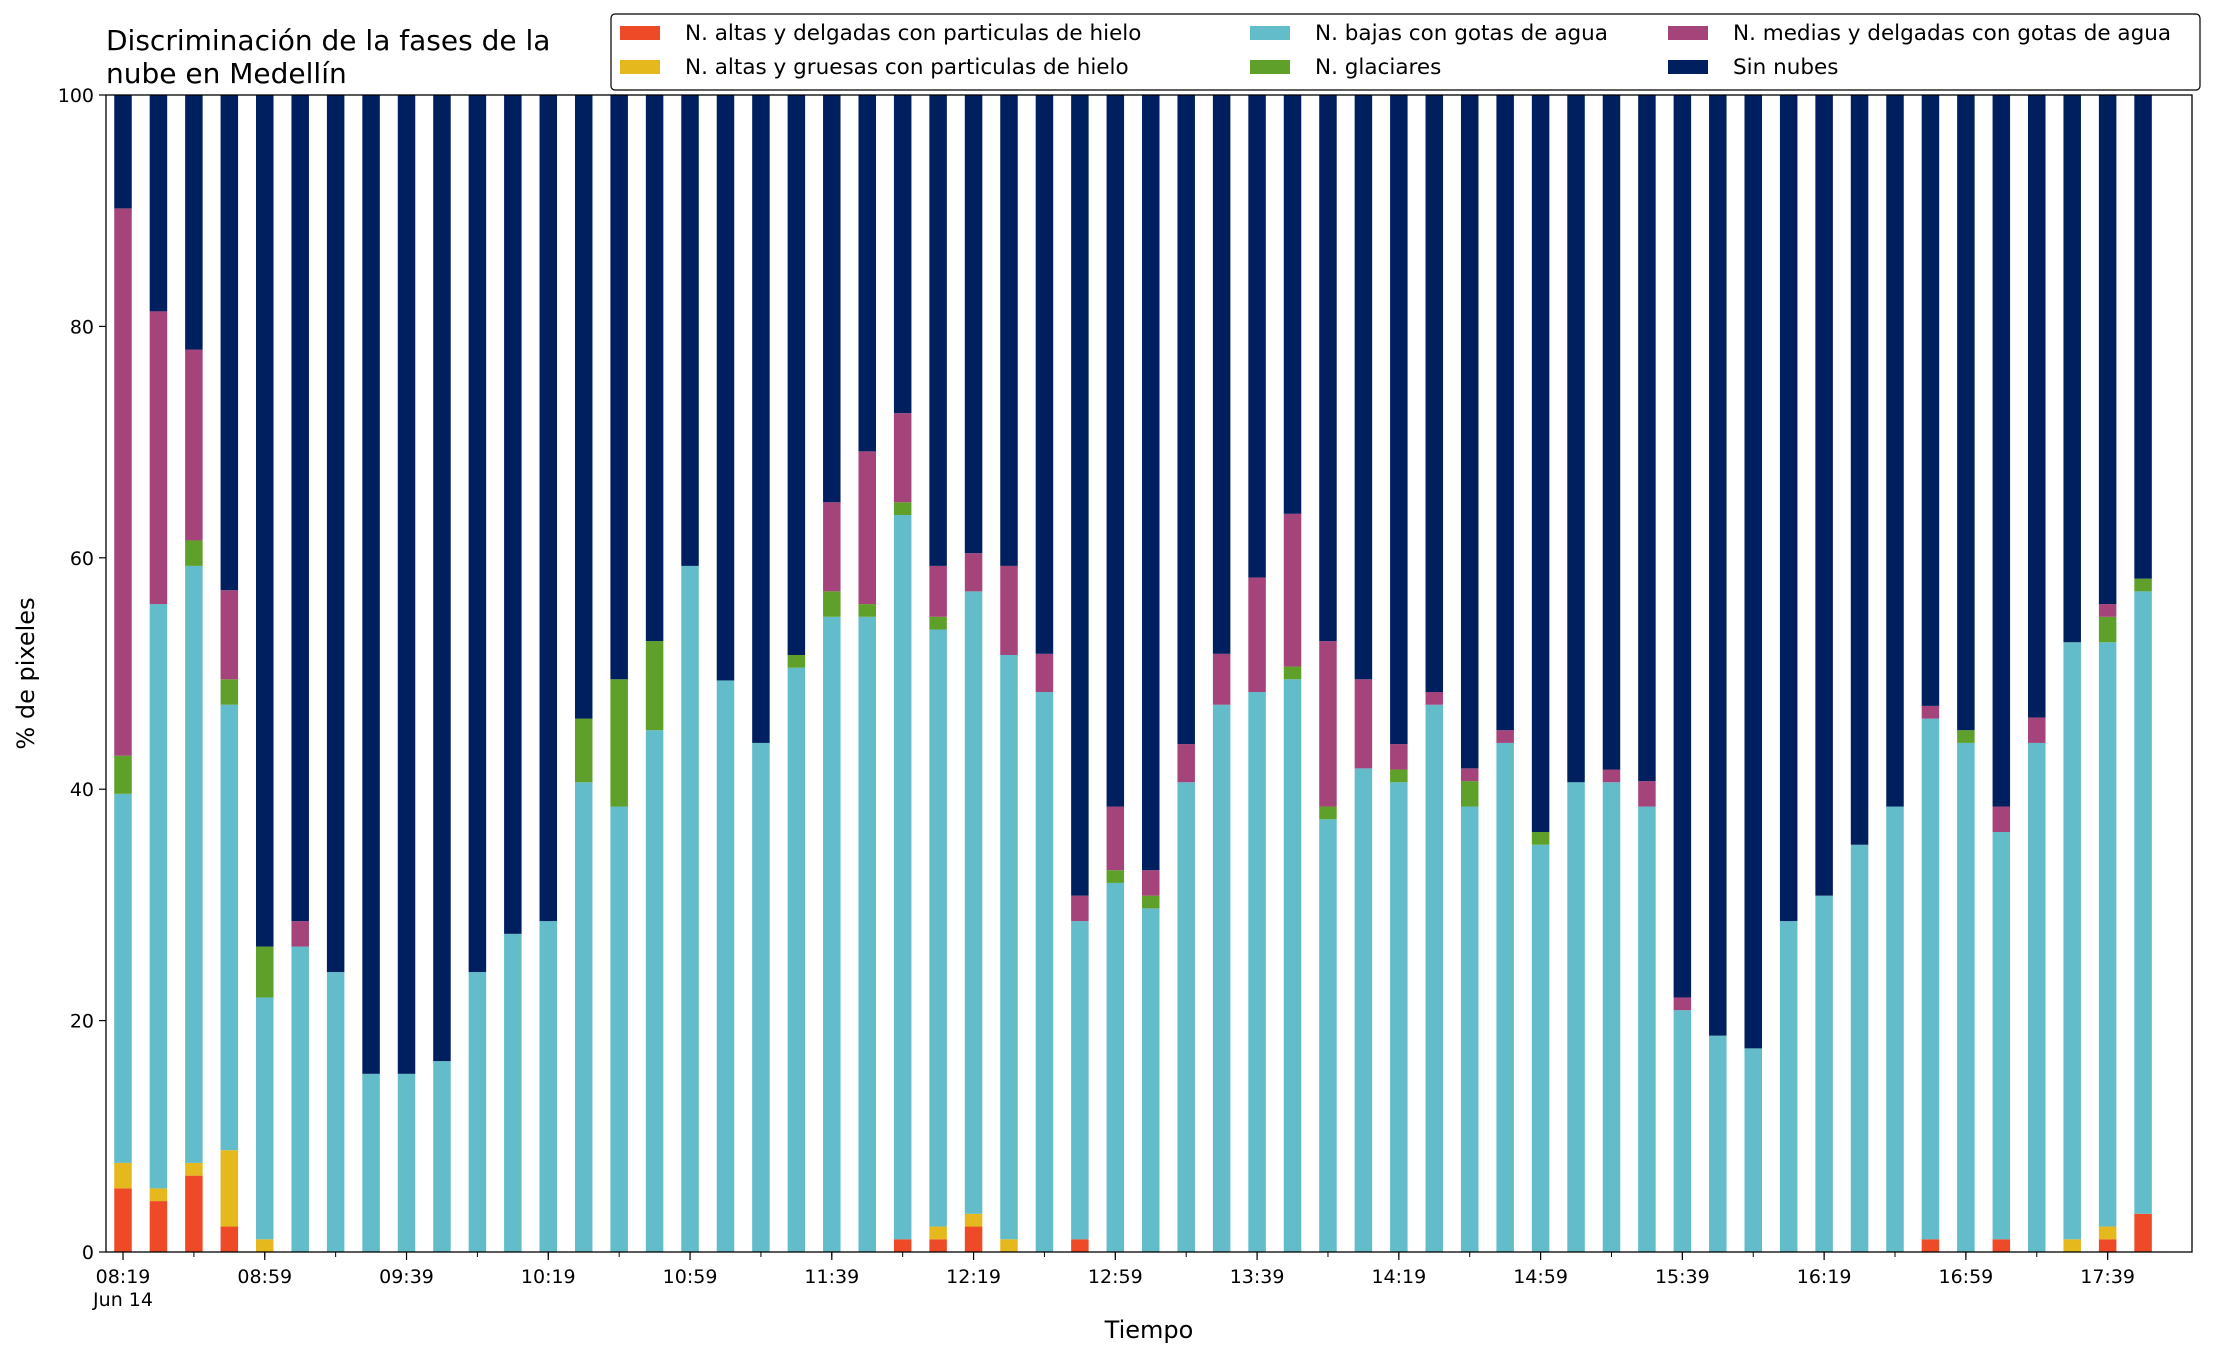 The width and height of the screenshot is (2216, 1359). What do you see at coordinates (690, 1277) in the screenshot?
I see `x-tick-label: 10:59` at bounding box center [690, 1277].